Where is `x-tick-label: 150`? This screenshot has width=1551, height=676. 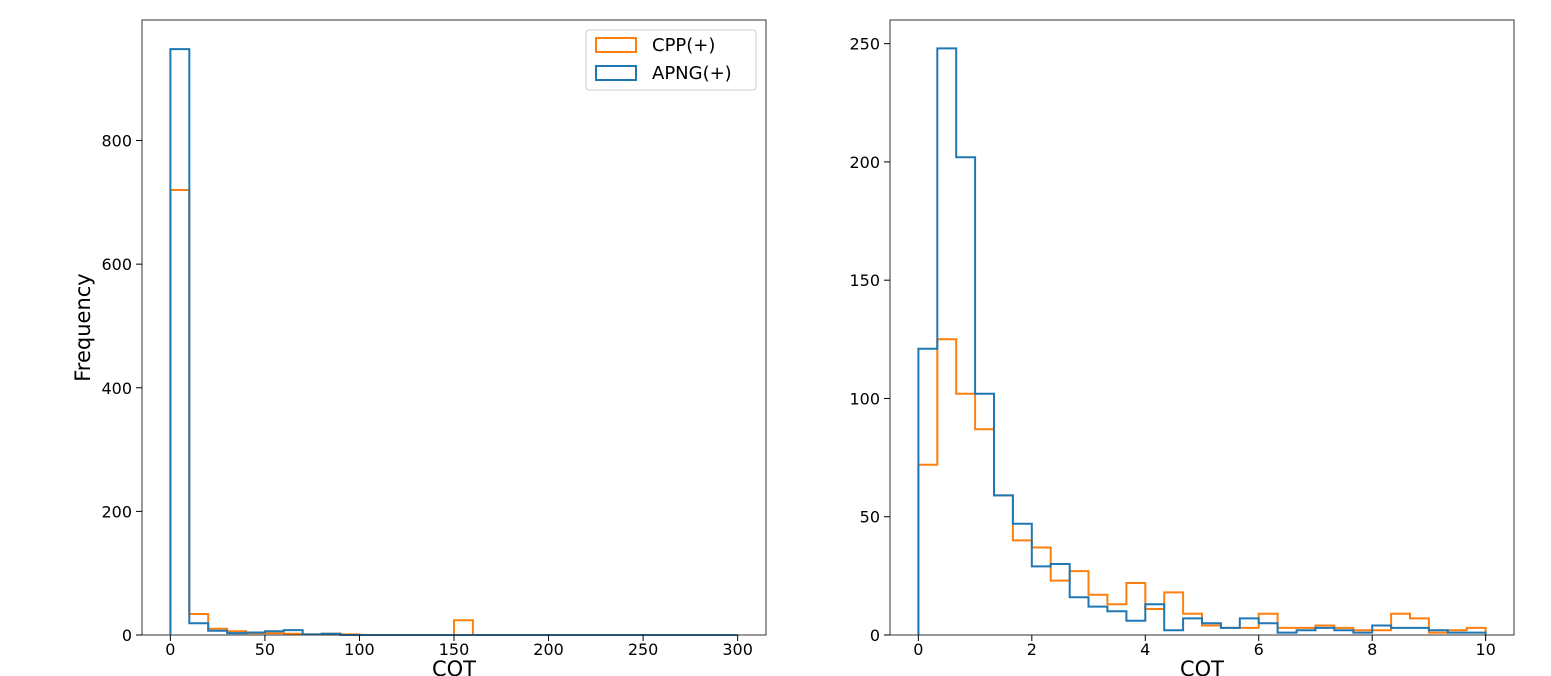 x-tick-label: 150 is located at coordinates (454, 649).